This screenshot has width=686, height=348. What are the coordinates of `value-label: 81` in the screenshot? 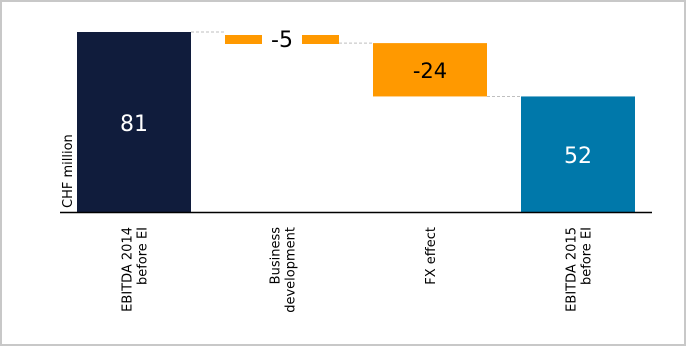 It's located at (134, 124).